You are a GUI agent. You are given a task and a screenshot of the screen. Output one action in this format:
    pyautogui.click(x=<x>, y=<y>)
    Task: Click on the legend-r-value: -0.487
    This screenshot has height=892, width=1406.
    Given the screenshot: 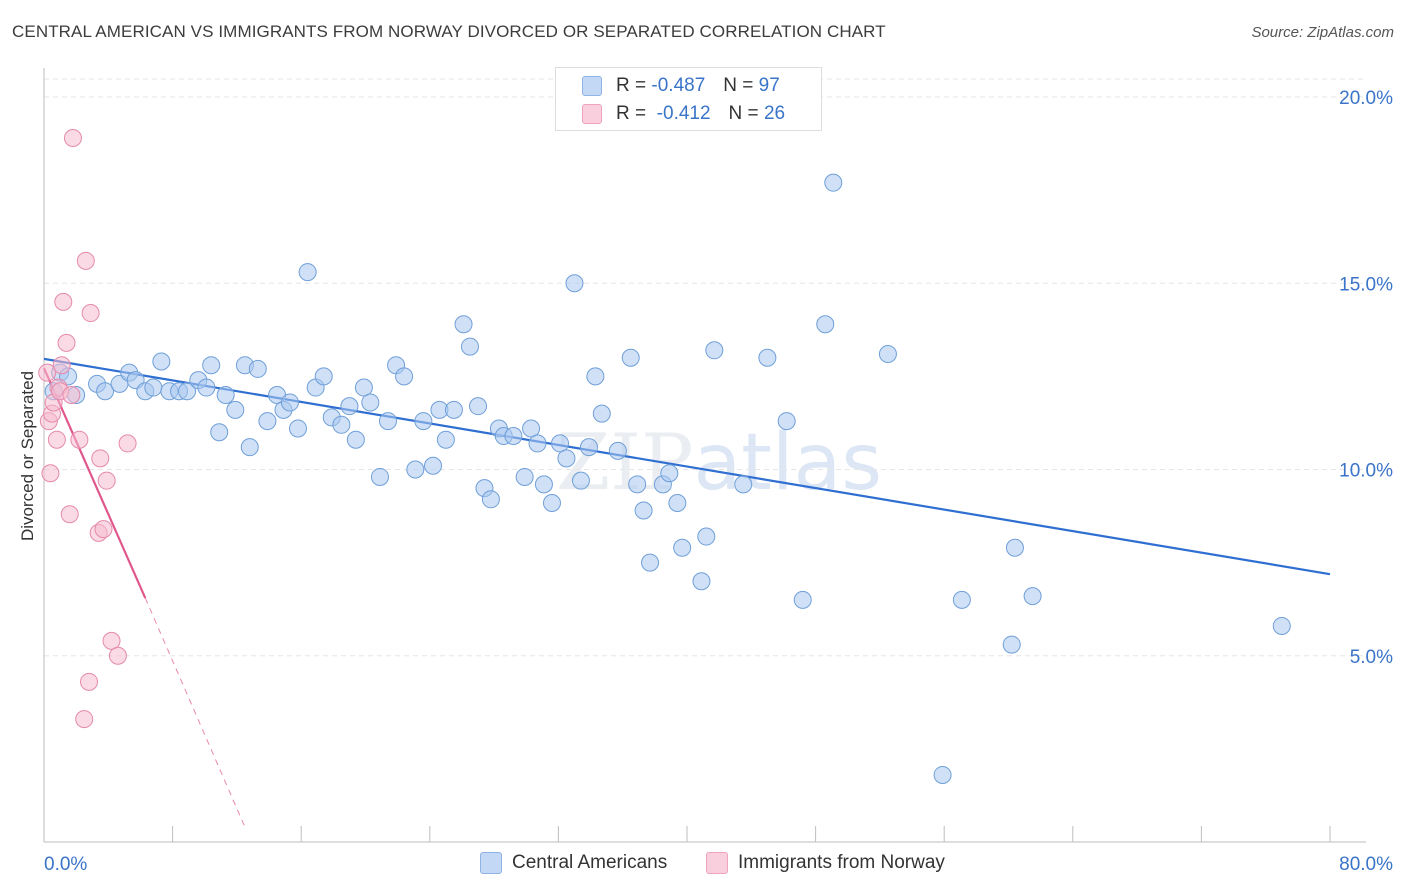 What is the action you would take?
    pyautogui.click(x=678, y=85)
    